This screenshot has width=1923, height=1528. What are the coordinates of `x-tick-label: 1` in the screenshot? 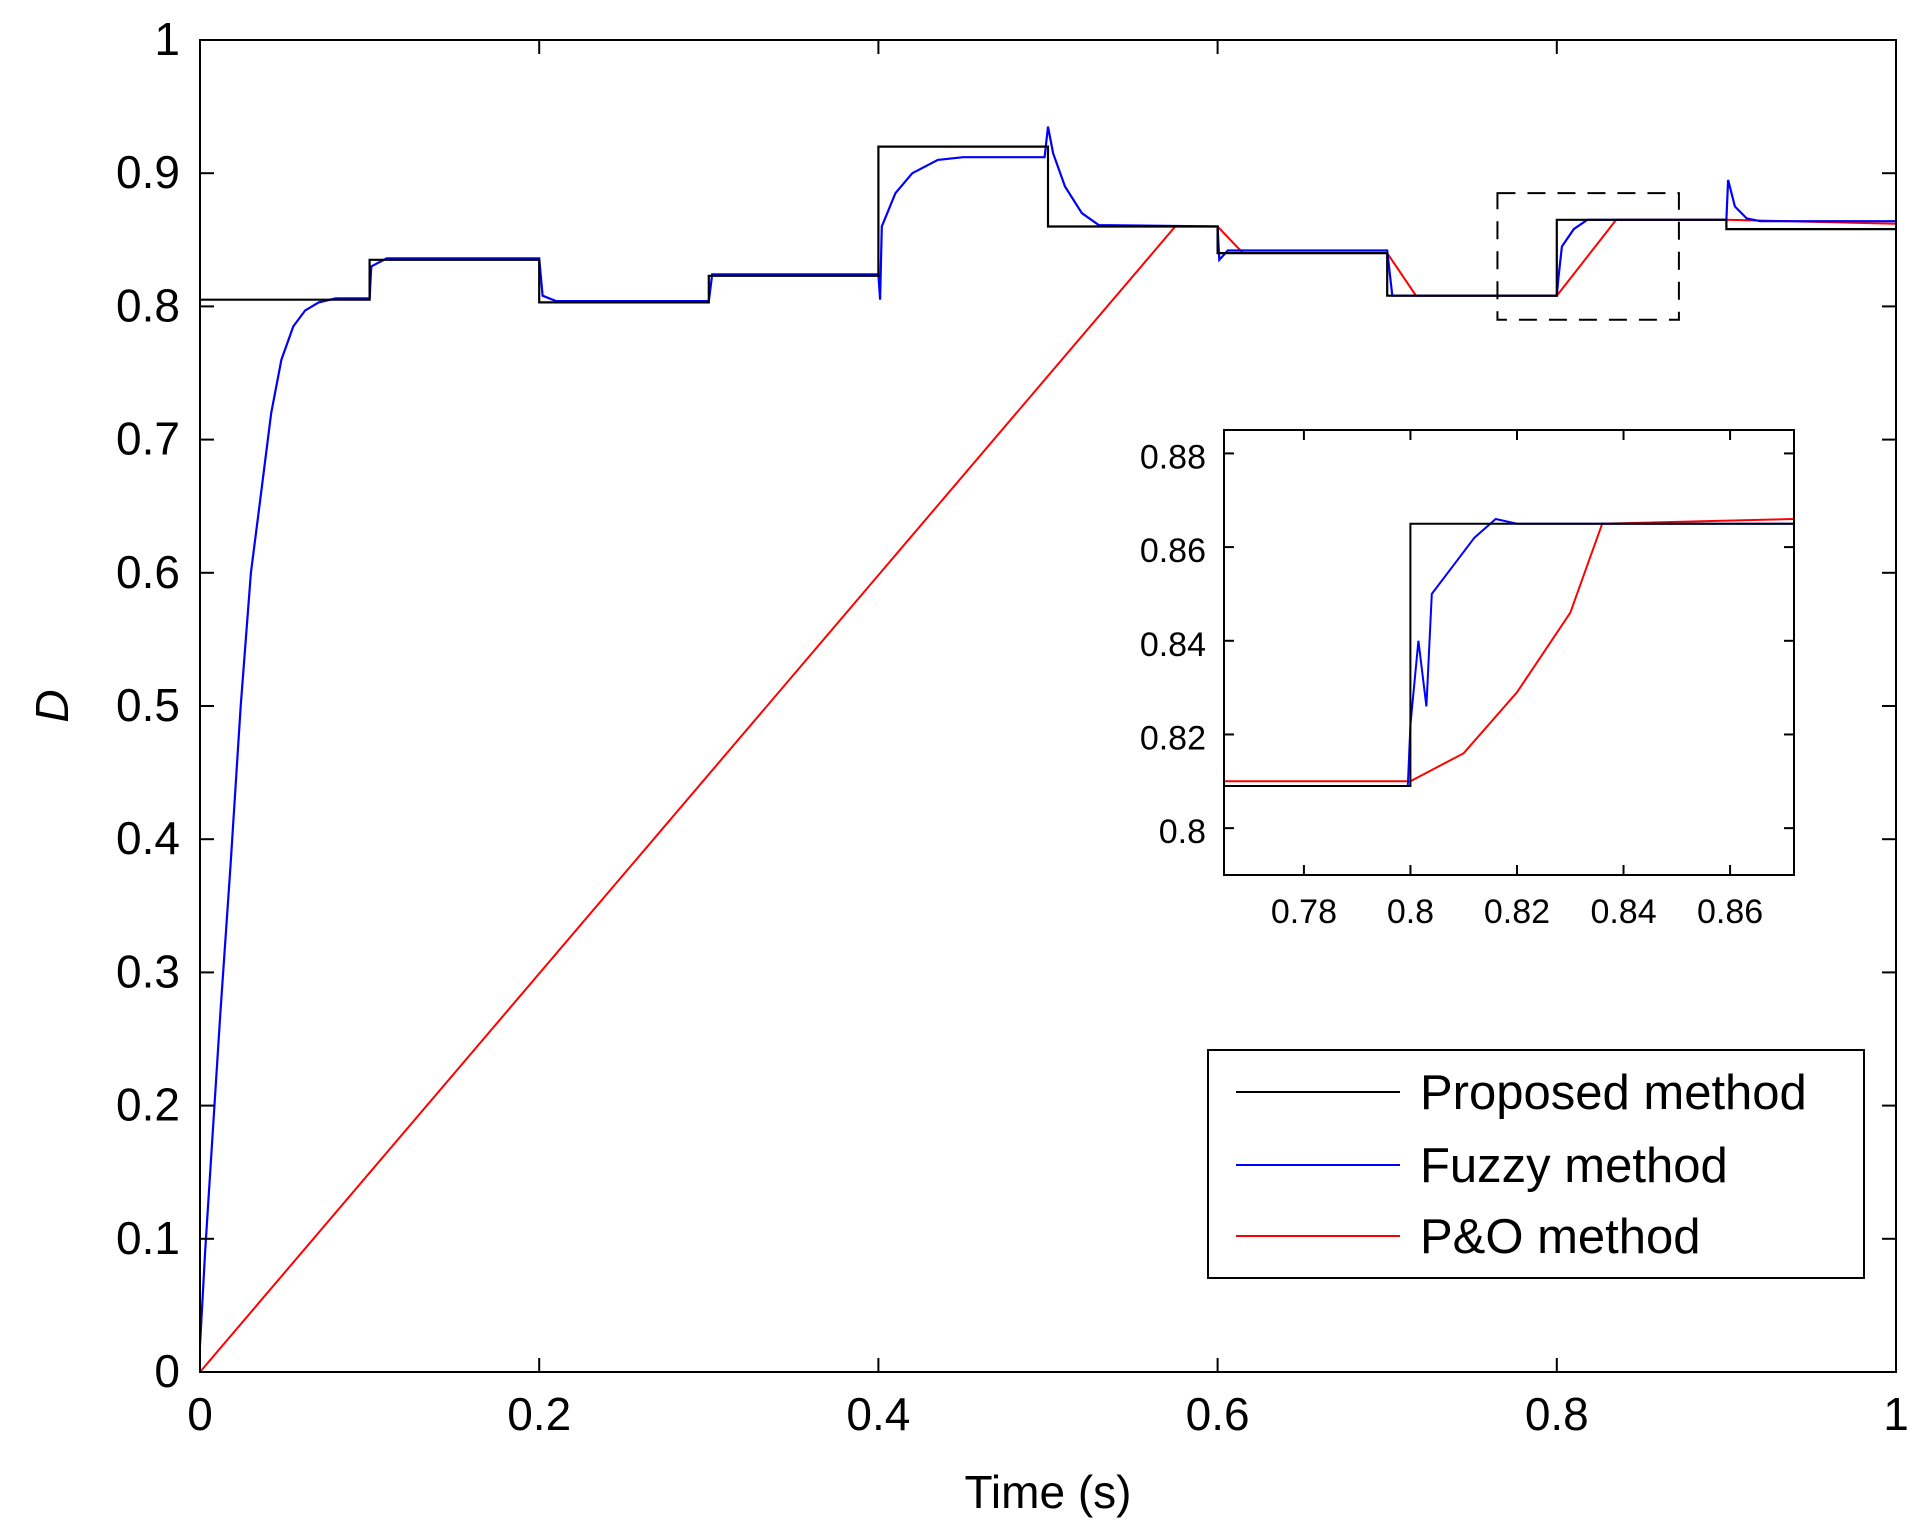 It's located at (1896, 1414).